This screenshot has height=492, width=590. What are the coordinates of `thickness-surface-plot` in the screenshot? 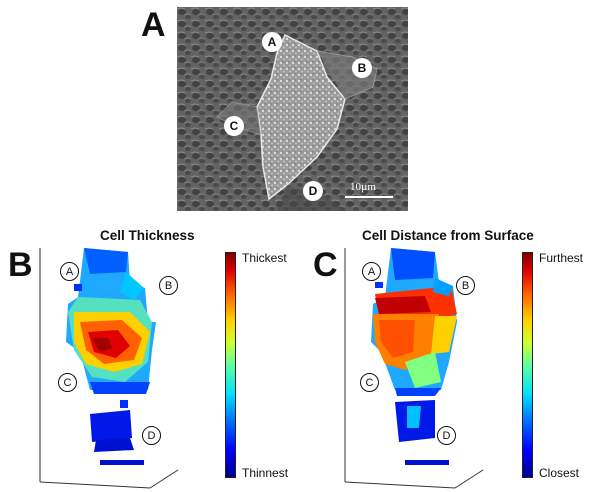 It's located at (109, 368).